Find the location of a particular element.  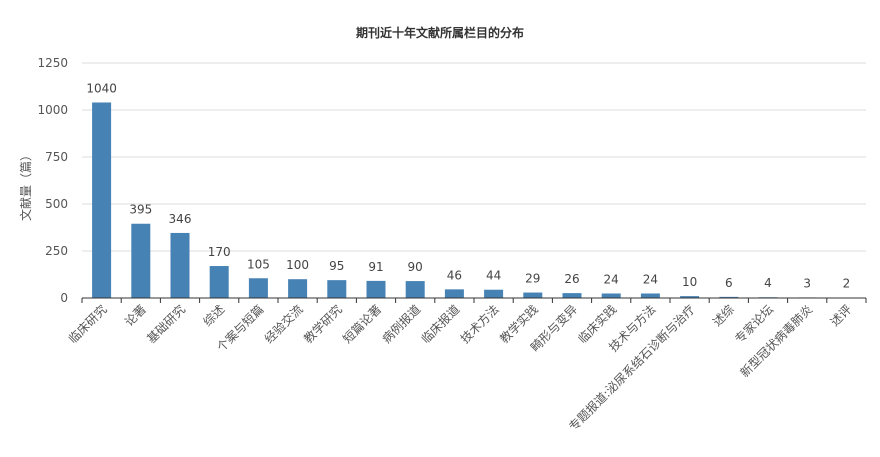

y-axis-label: 文献量（篇） is located at coordinates (25, 185).